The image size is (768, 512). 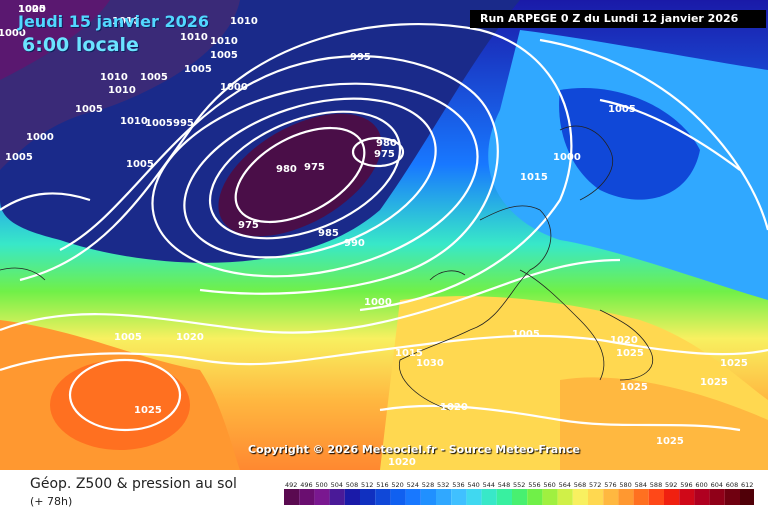 I want to click on z500-high-core, so click(x=120, y=405).